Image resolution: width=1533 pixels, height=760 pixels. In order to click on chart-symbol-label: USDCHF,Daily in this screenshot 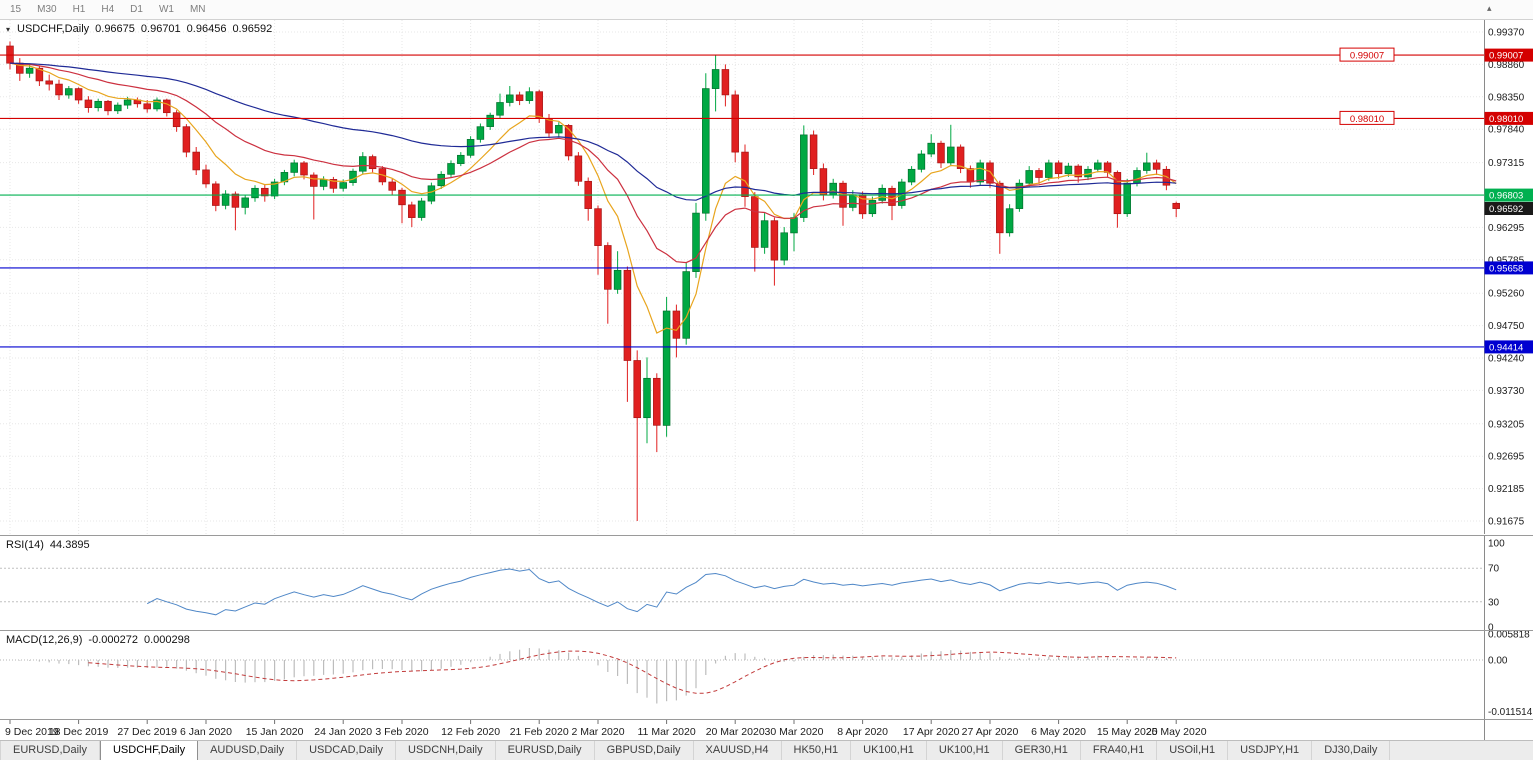, I will do `click(53, 29)`.